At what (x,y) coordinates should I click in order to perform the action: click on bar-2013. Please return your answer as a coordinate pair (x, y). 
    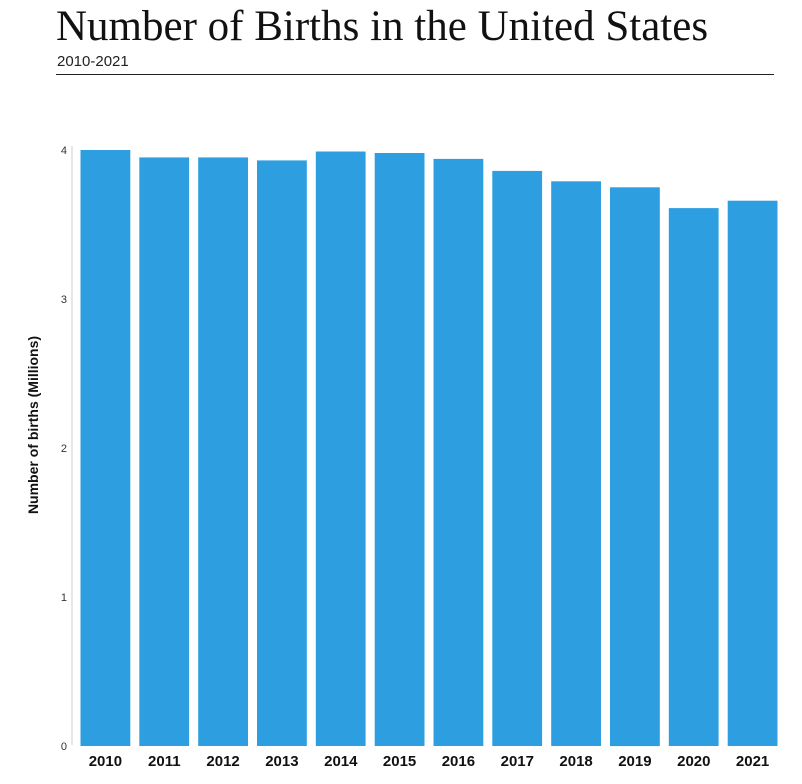
    Looking at the image, I should click on (282, 453).